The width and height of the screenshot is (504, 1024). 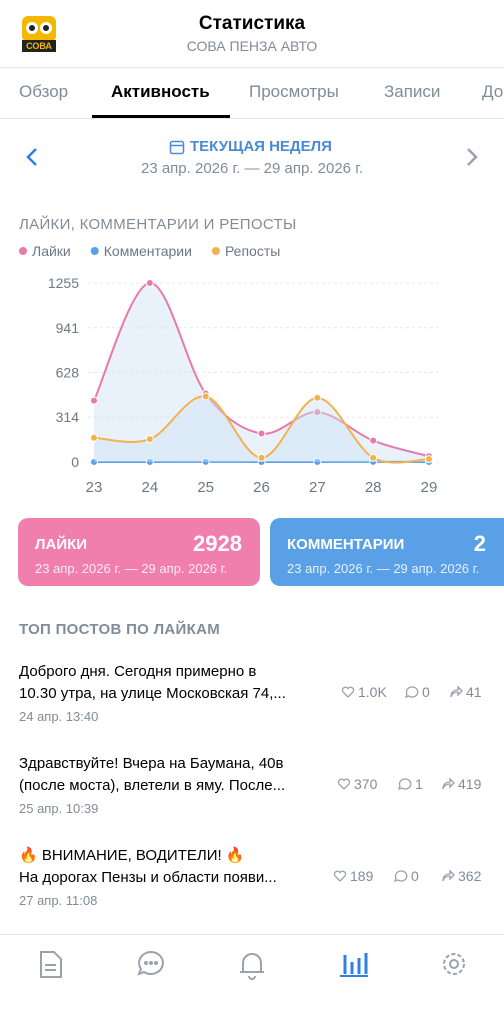 I want to click on likes-count: 1.0K, so click(x=372, y=692).